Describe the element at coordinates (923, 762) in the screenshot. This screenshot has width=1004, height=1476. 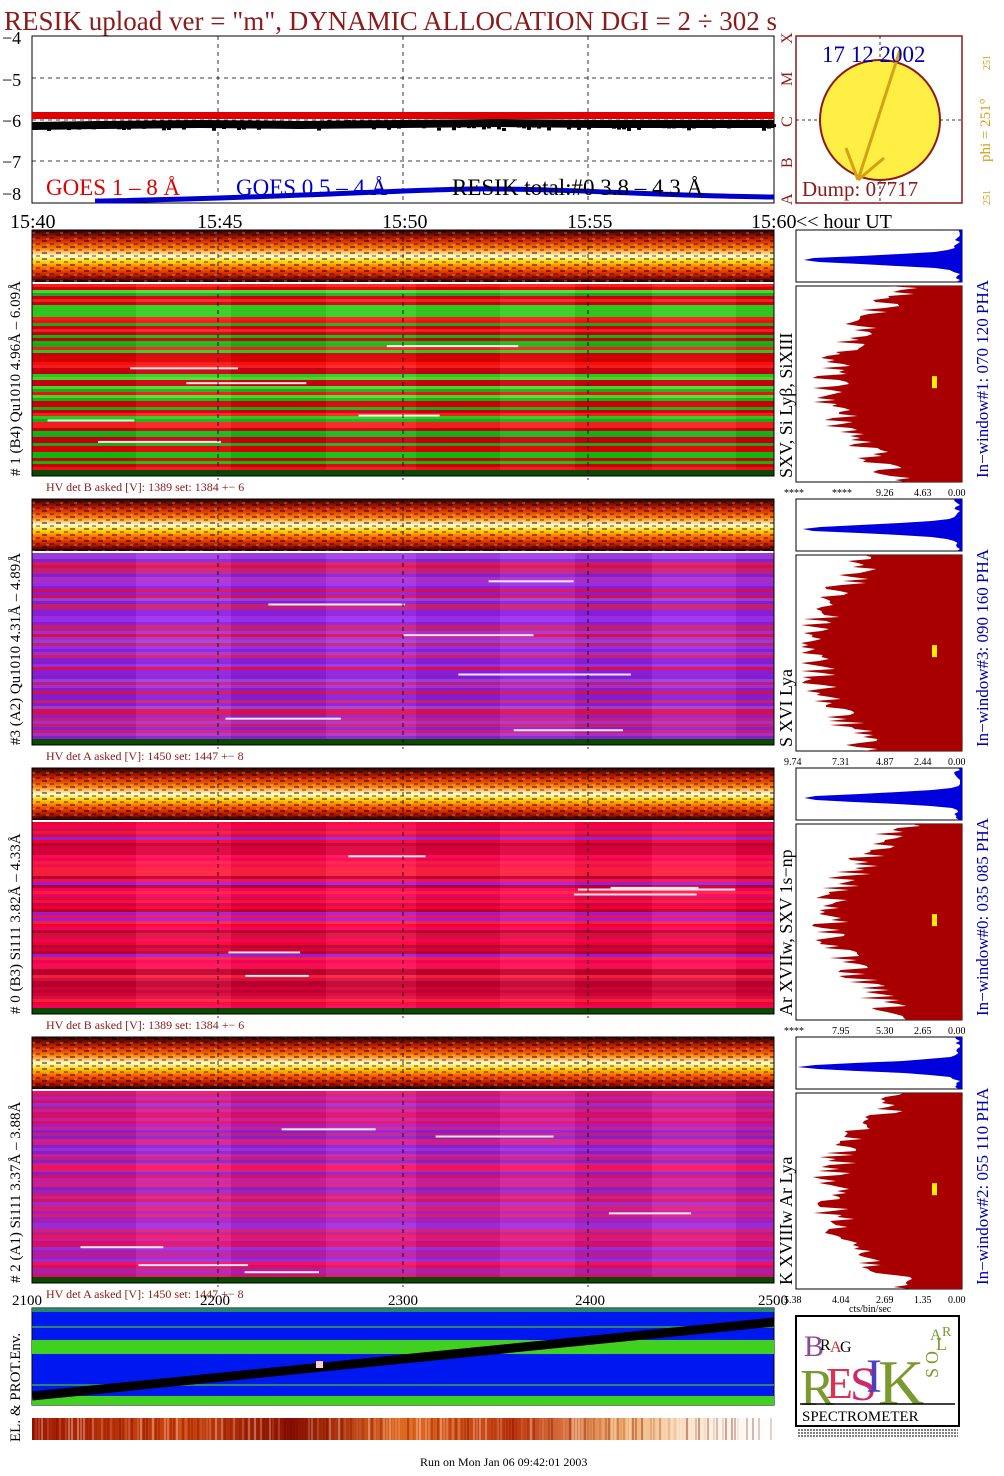
I see `hist-tick: 2.44` at that location.